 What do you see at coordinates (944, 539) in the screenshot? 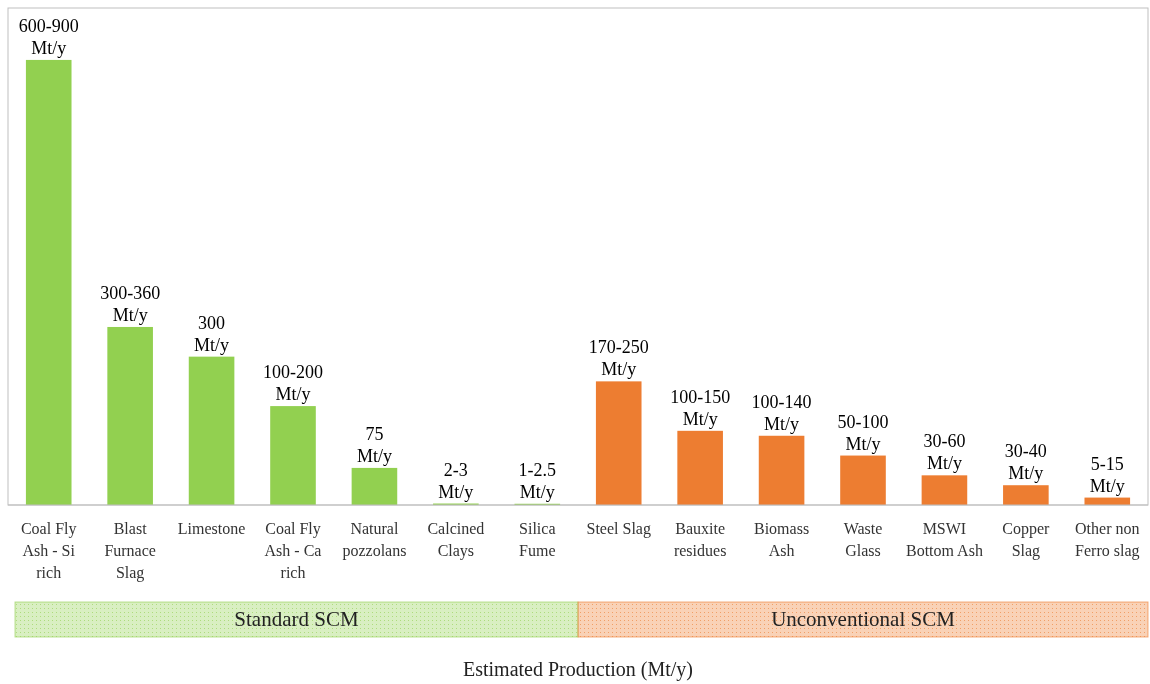
I see `x-tick-label: MSWI Bottom Ash` at bounding box center [944, 539].